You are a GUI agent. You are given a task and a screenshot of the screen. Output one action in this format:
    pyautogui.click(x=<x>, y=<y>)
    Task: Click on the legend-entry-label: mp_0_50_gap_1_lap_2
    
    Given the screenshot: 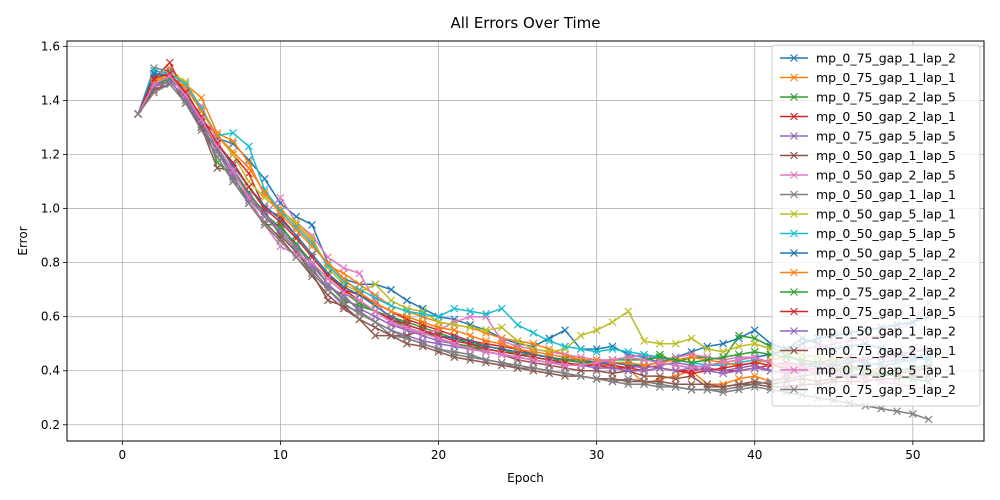 What is the action you would take?
    pyautogui.click(x=886, y=331)
    